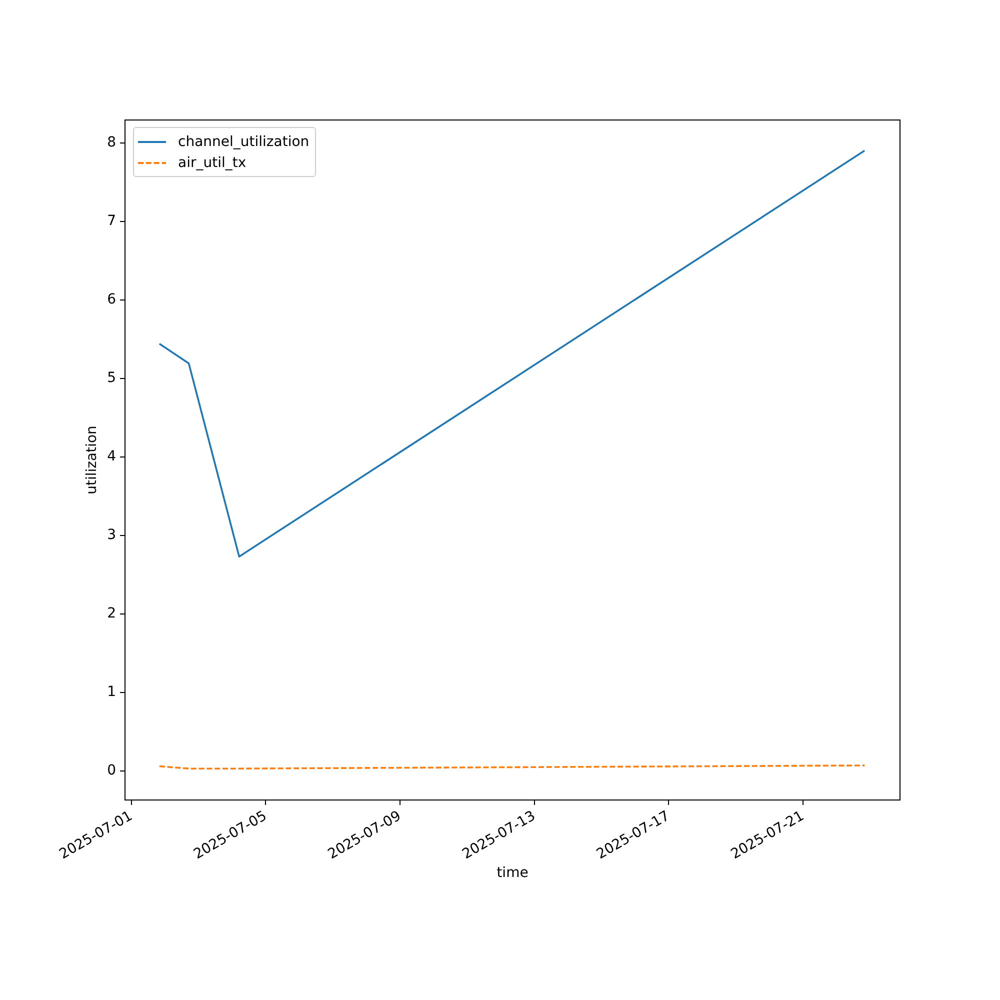  I want to click on y-tick-label: 7, so click(111, 220).